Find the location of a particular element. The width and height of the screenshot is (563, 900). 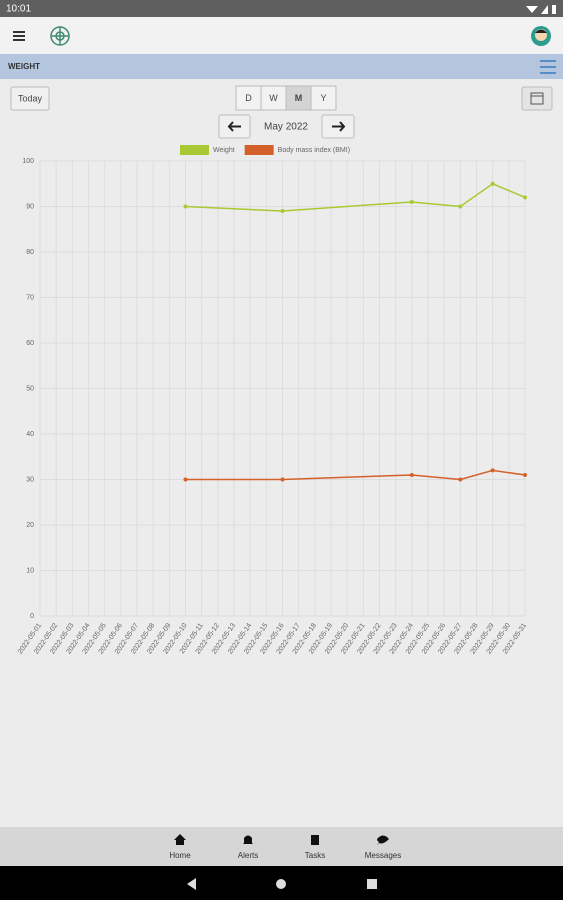

y-tick-label: 70 is located at coordinates (30, 297).